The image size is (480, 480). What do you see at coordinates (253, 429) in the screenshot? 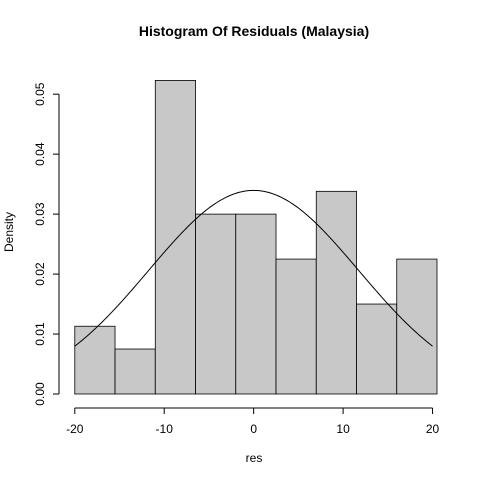
I see `x-tick-label-3: 0` at bounding box center [253, 429].